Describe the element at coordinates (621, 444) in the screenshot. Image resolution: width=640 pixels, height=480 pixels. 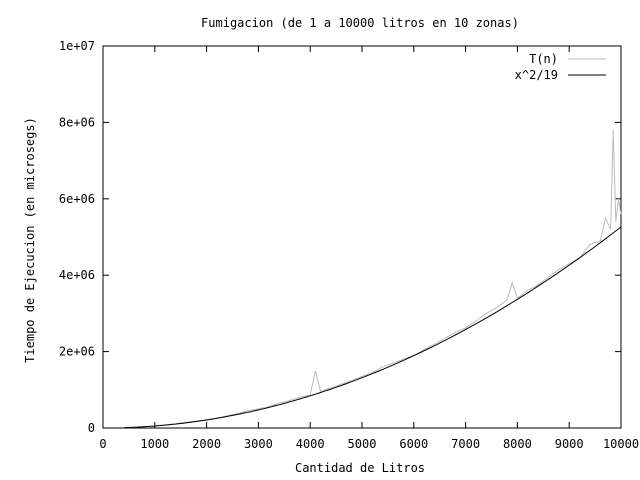
I see `x-tick-label: 10000` at that location.